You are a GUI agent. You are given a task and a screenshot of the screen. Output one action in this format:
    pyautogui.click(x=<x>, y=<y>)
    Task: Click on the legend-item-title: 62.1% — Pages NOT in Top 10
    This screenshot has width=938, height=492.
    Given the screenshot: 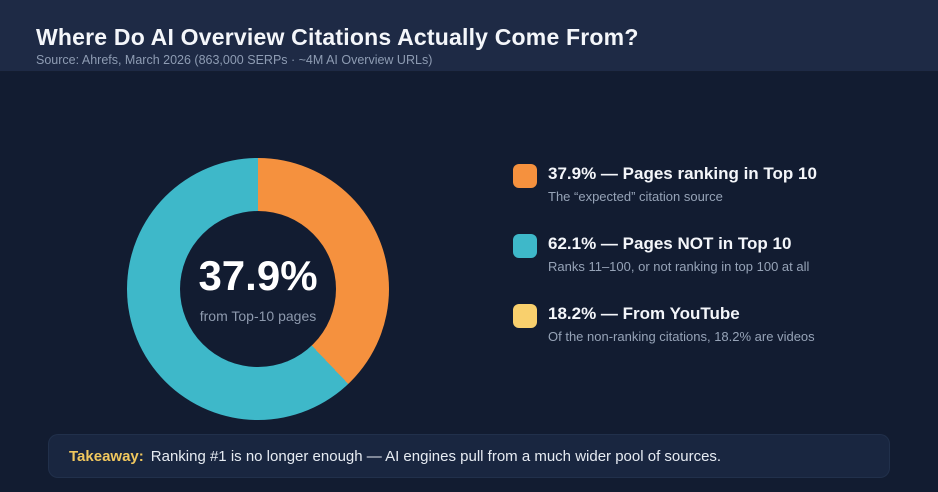 What is the action you would take?
    pyautogui.click(x=670, y=243)
    